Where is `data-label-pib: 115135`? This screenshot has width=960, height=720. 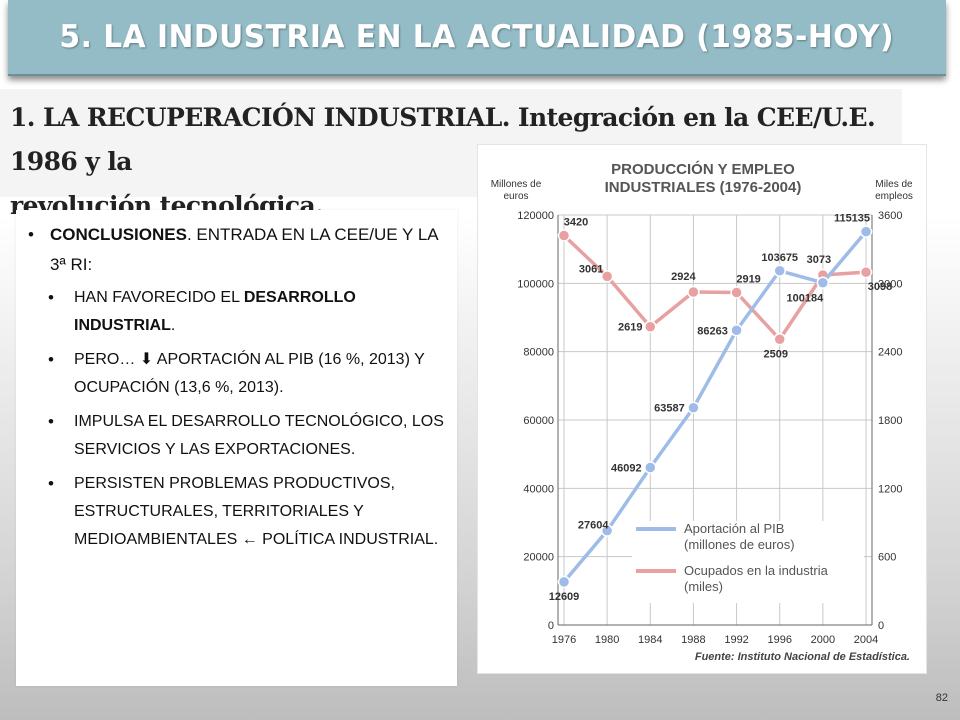
data-label-pib: 115135 is located at coordinates (852, 219).